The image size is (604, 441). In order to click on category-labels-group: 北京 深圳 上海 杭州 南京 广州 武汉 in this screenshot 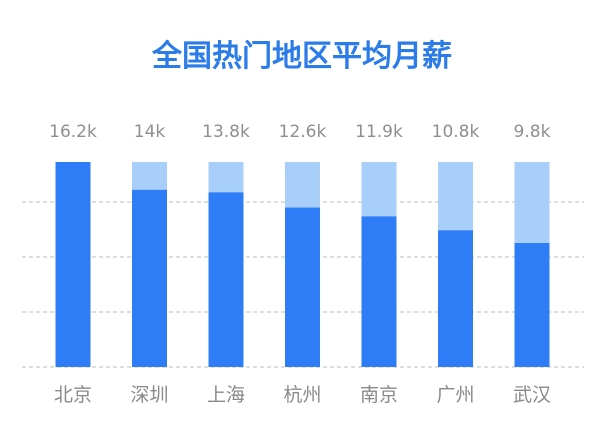, I will do `click(302, 395)`.